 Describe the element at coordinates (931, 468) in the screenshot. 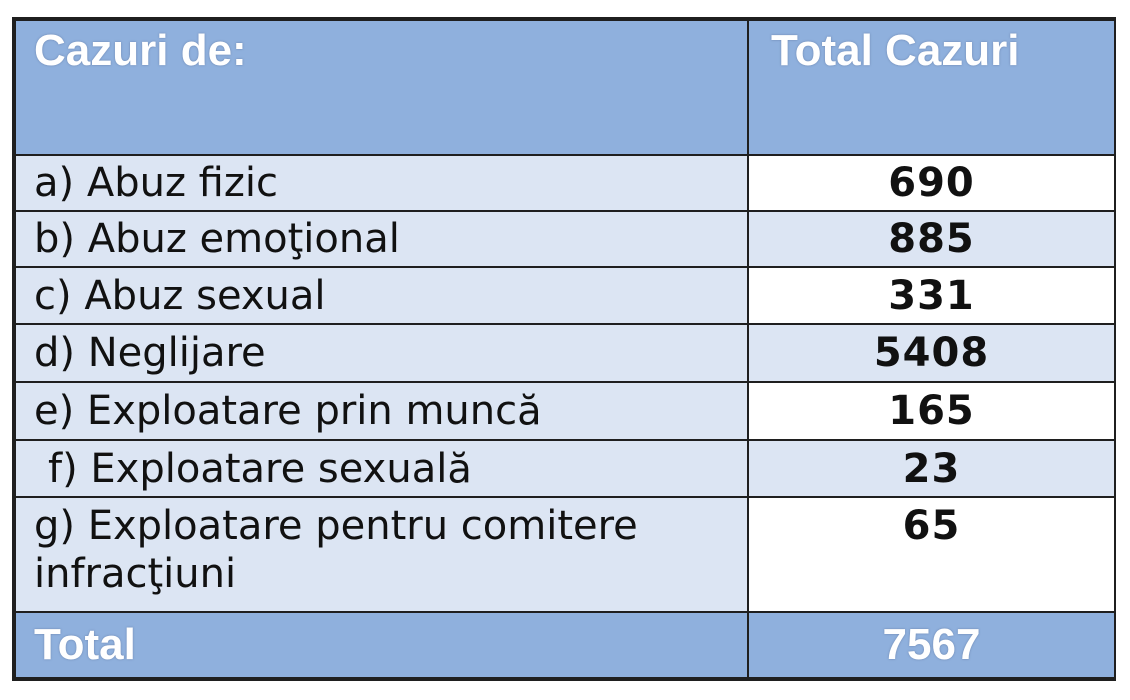

I see `row-value: 23` at that location.